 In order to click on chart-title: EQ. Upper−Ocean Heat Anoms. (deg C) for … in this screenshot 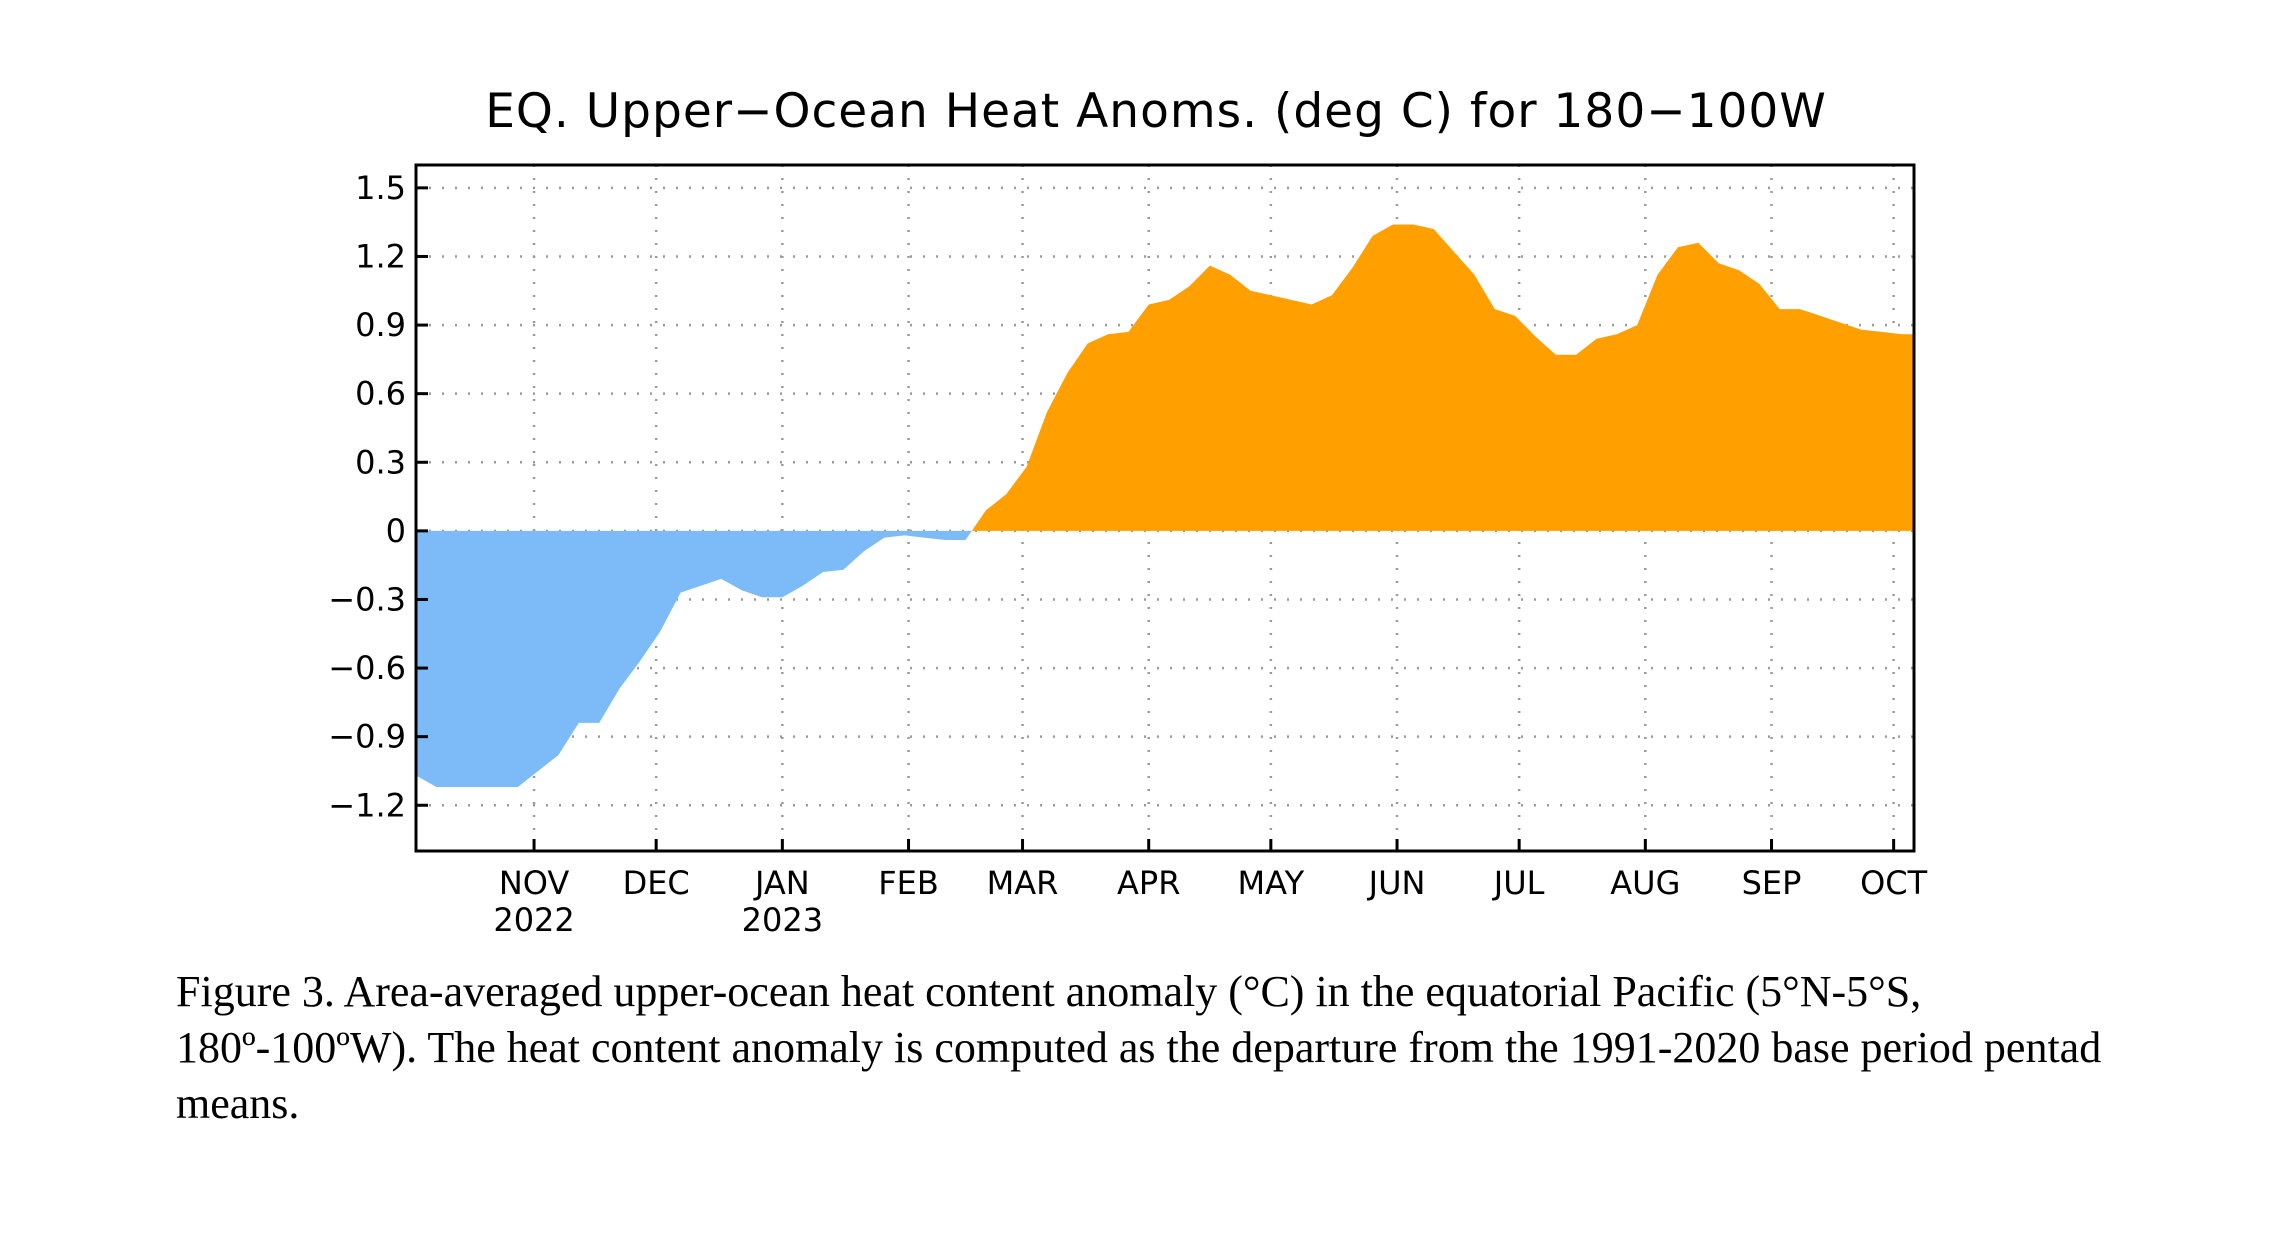, I will do `click(1156, 111)`.